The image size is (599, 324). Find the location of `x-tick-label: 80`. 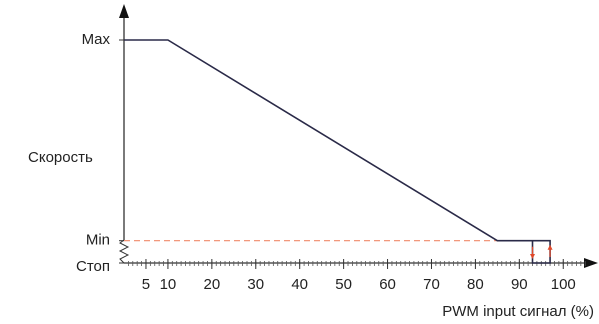

x-tick-label: 80 is located at coordinates (475, 284).